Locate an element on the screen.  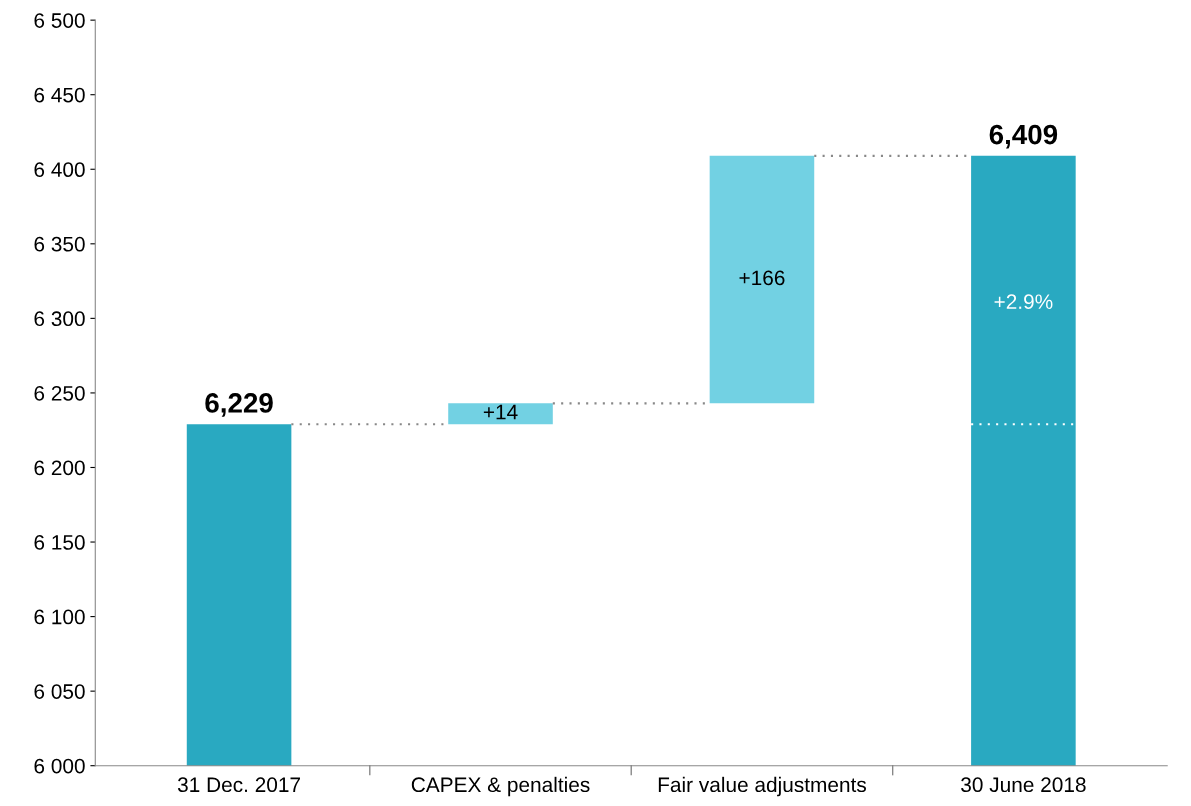
y-tick-label: 6 200 is located at coordinates (59, 468).